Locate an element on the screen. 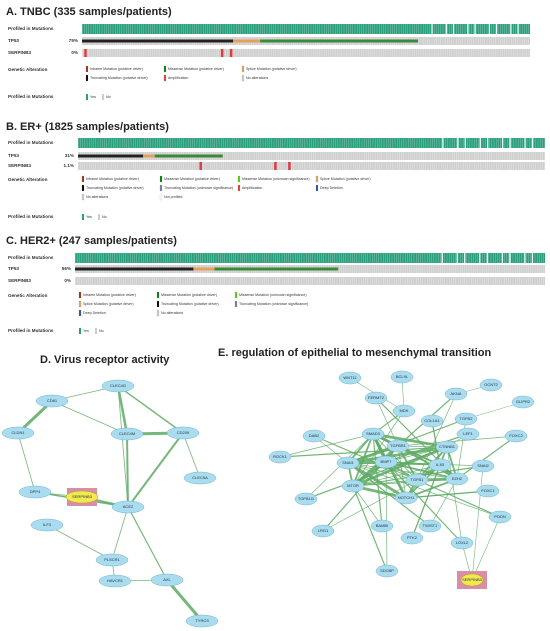 The height and width of the screenshot is (631, 550). node-label: SERPINB3 is located at coordinates (82, 496).